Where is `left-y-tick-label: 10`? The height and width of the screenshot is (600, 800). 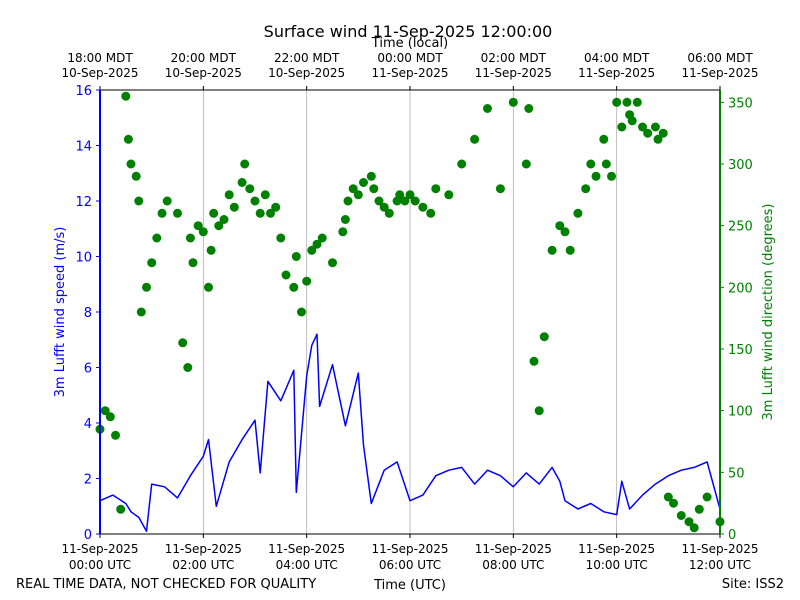 left-y-tick-label: 10 is located at coordinates (83, 258).